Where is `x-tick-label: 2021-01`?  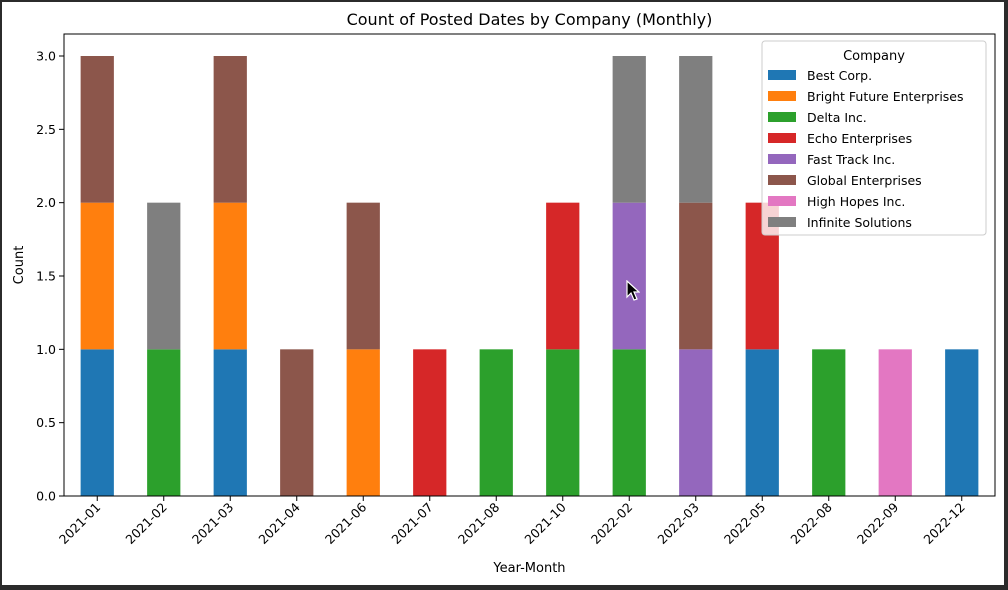 x-tick-label: 2021-01 is located at coordinates (80, 524).